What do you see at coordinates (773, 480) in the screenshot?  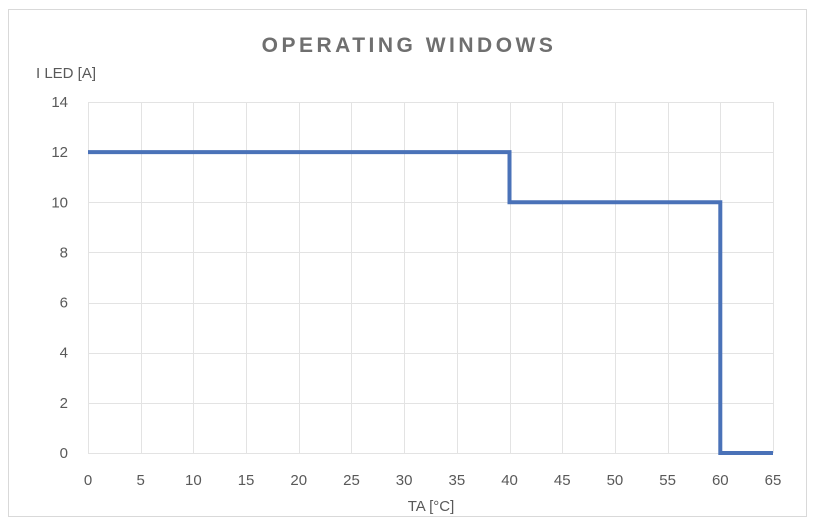 I see `x-tick-label: 65` at bounding box center [773, 480].